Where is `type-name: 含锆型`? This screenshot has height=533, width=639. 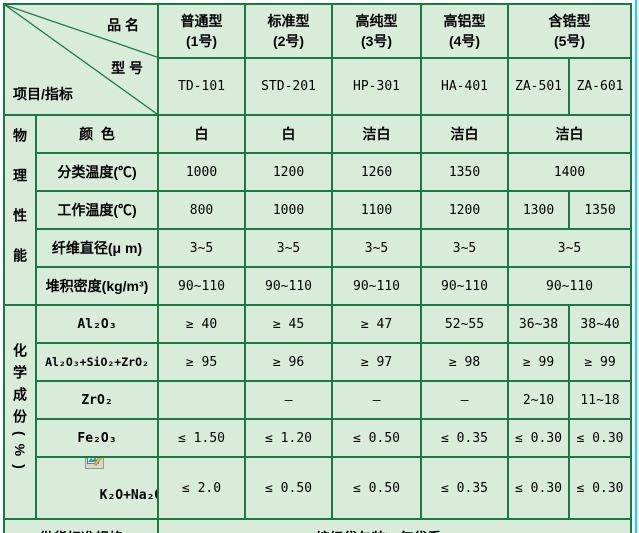 type-name: 含锆型 is located at coordinates (569, 21).